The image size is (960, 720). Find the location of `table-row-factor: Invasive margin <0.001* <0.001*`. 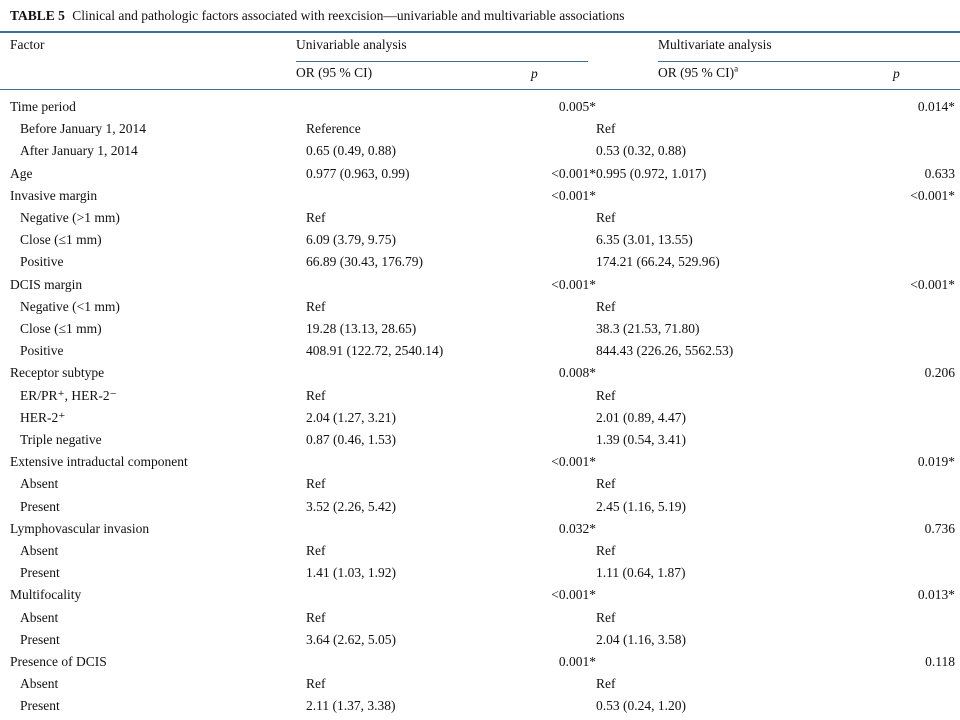

table-row-factor: Invasive margin <0.001* <0.001* is located at coordinates (482, 196).